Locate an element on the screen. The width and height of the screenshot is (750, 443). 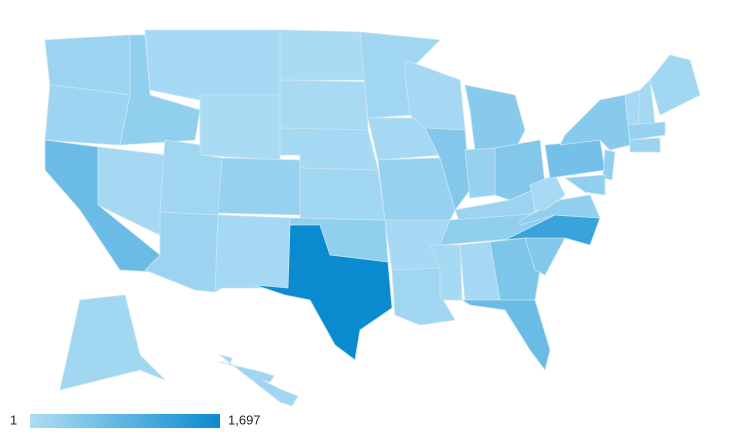
legend-max-label: 1,697 is located at coordinates (244, 419).